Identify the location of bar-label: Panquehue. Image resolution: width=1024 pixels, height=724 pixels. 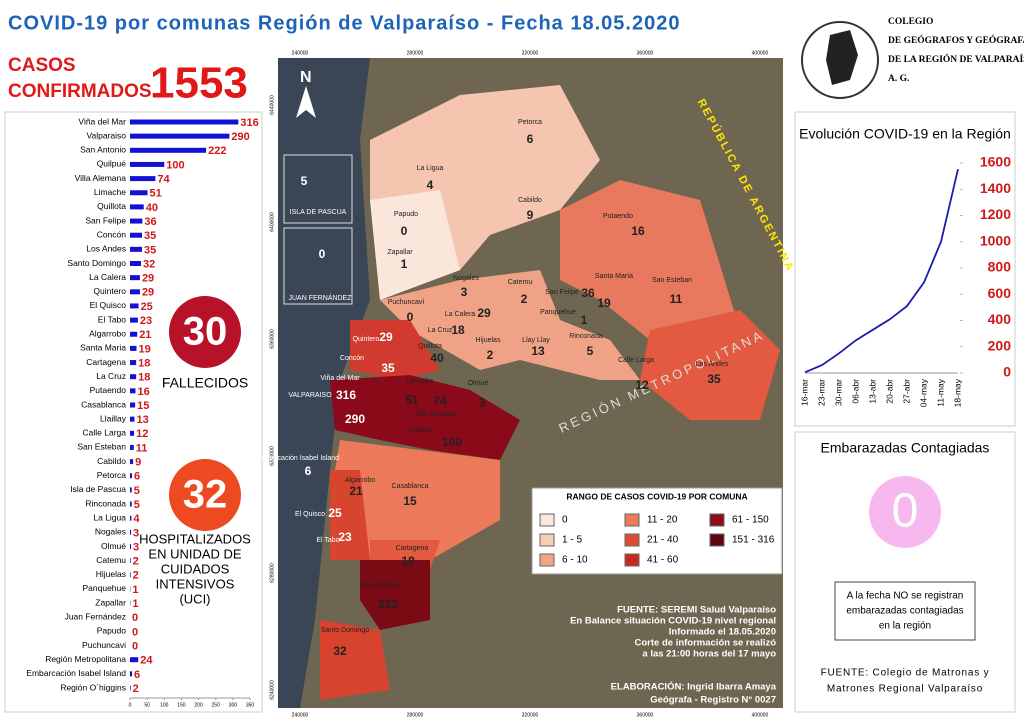
(105, 588).